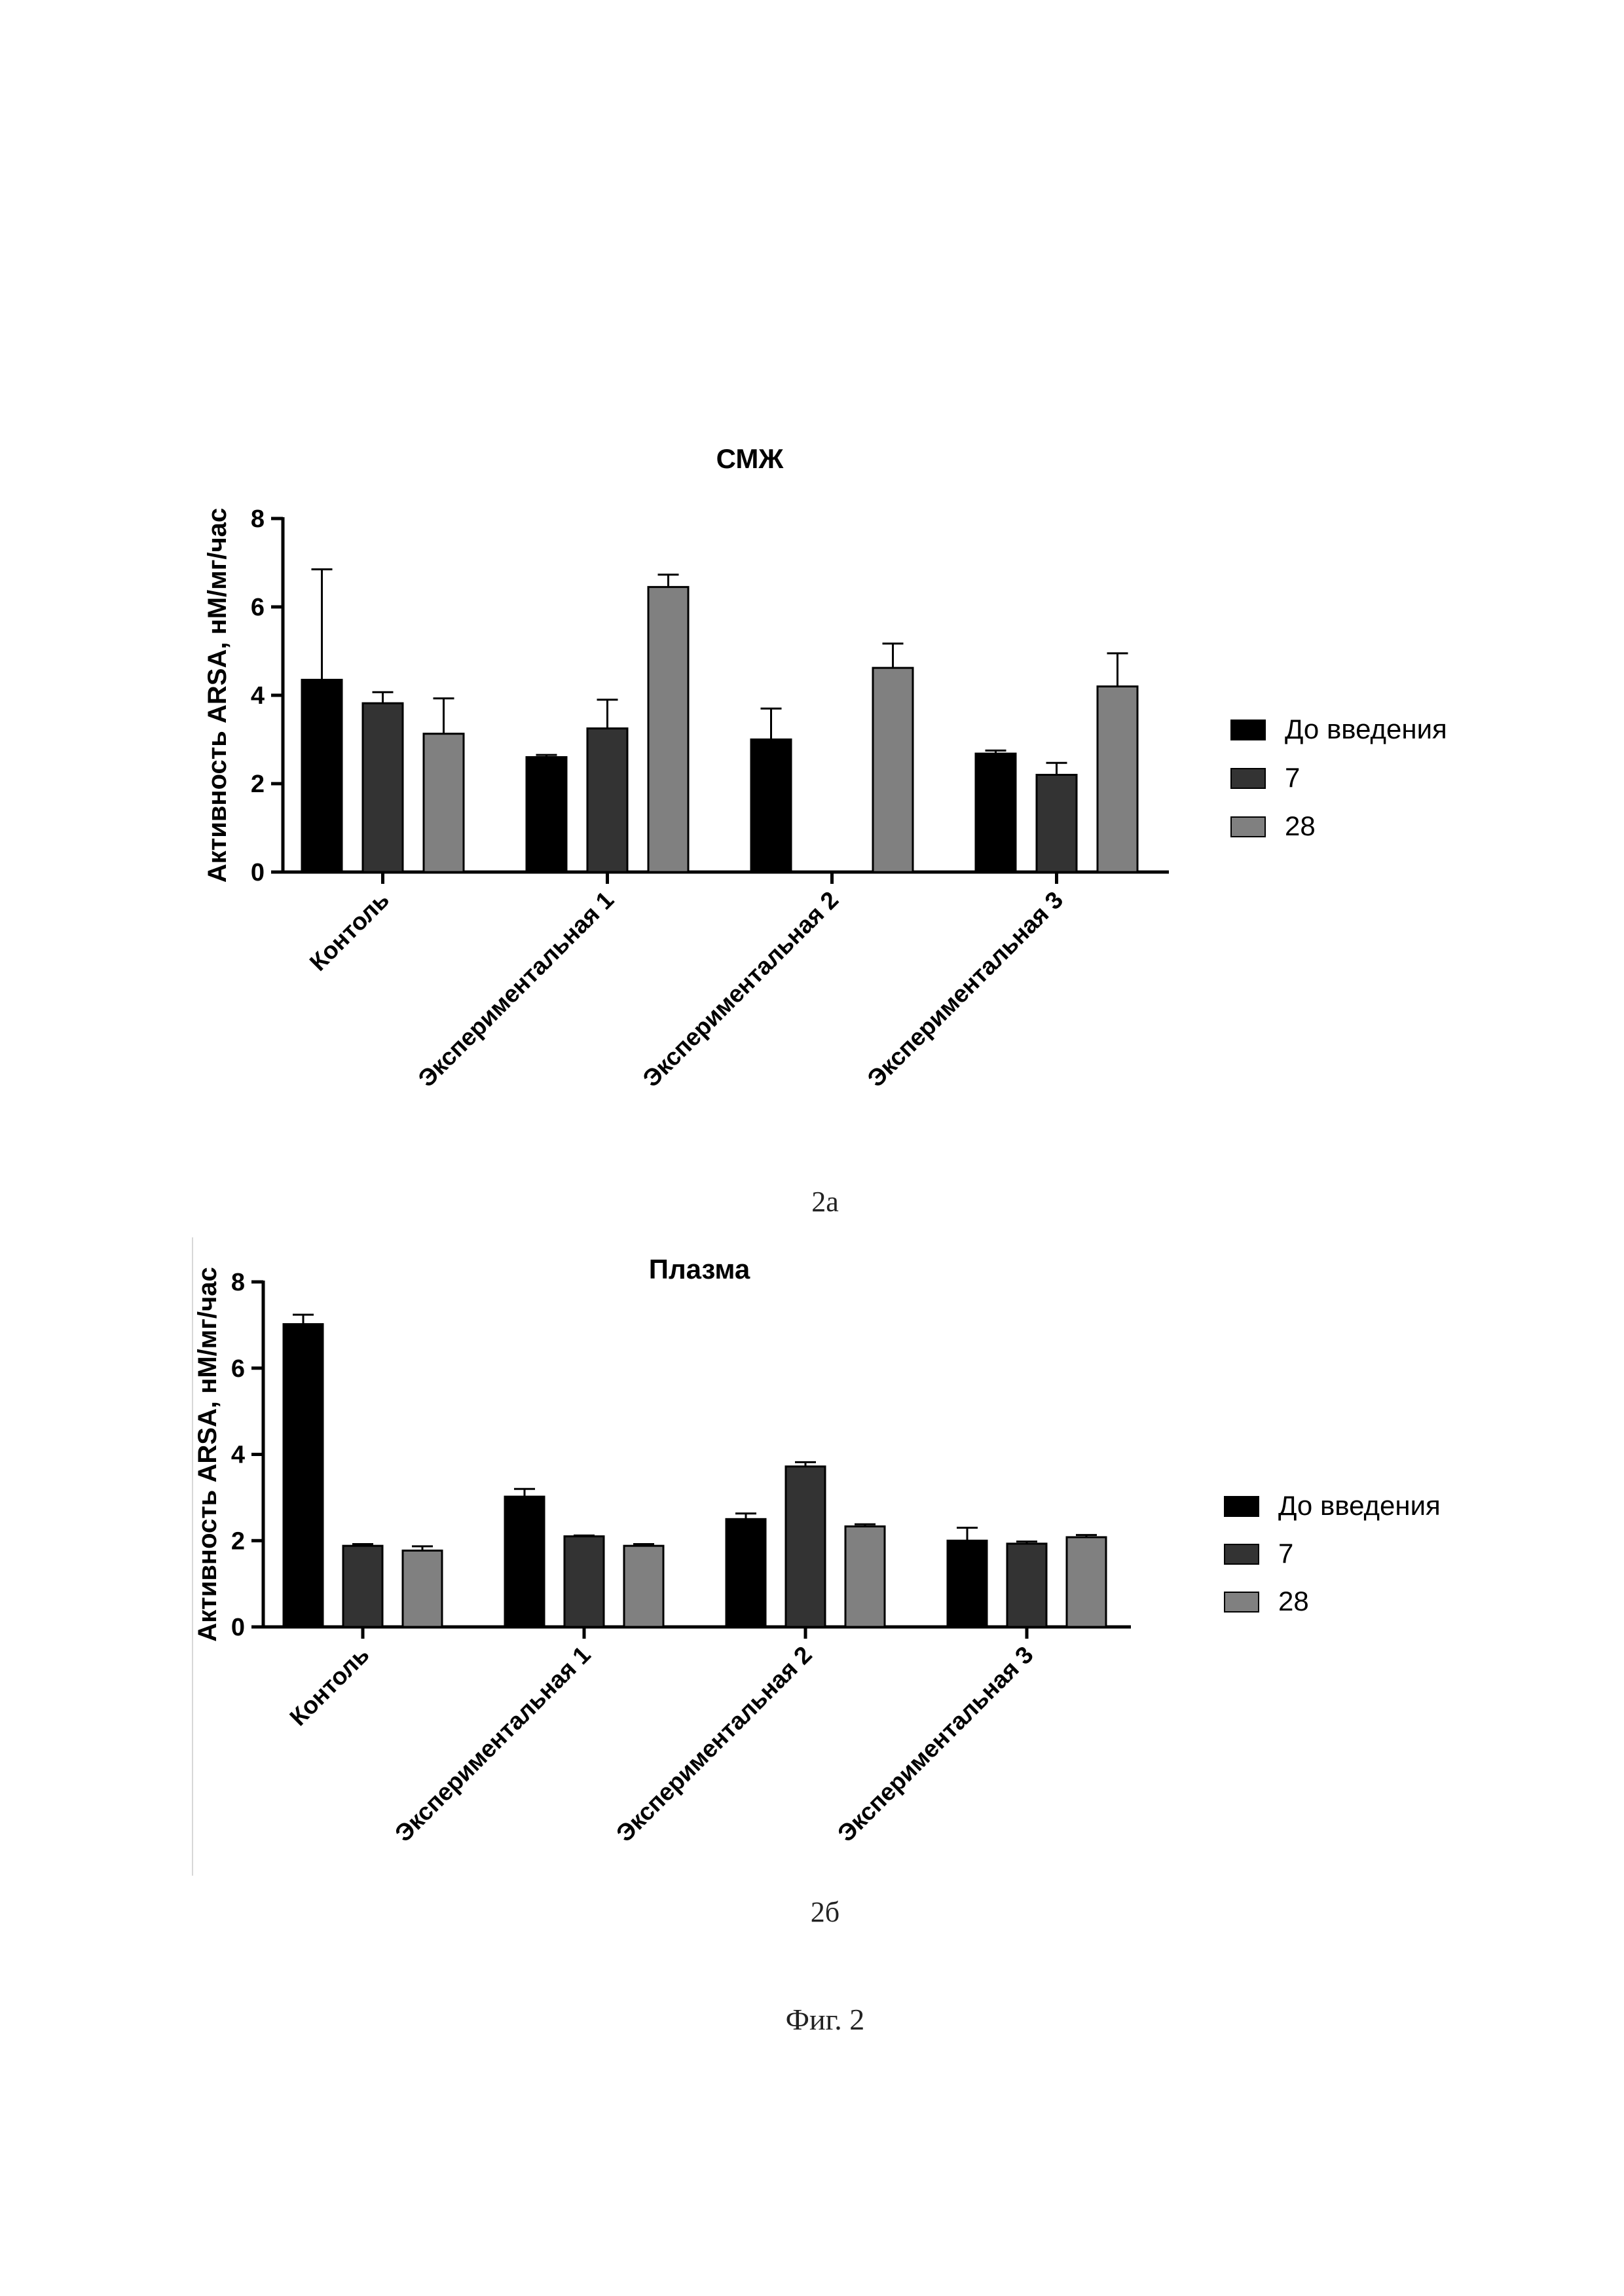 This screenshot has height=2296, width=1624. What do you see at coordinates (825, 1912) in the screenshot?
I see `caption-2b: 2б` at bounding box center [825, 1912].